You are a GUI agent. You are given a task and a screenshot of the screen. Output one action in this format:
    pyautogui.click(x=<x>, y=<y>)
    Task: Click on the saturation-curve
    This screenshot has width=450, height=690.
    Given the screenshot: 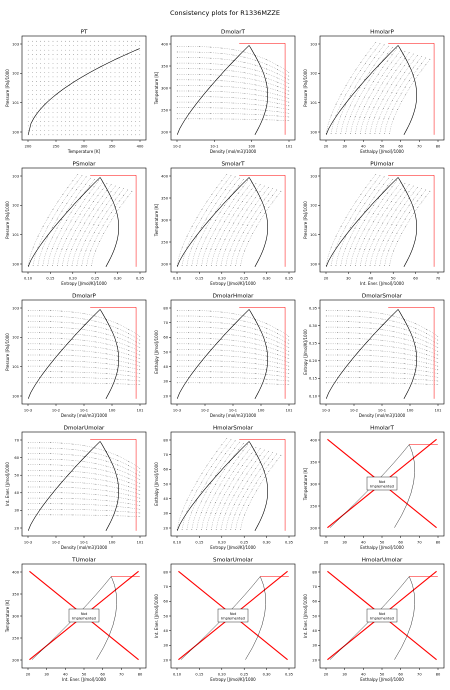 What is the action you would take?
    pyautogui.click(x=255, y=618)
    